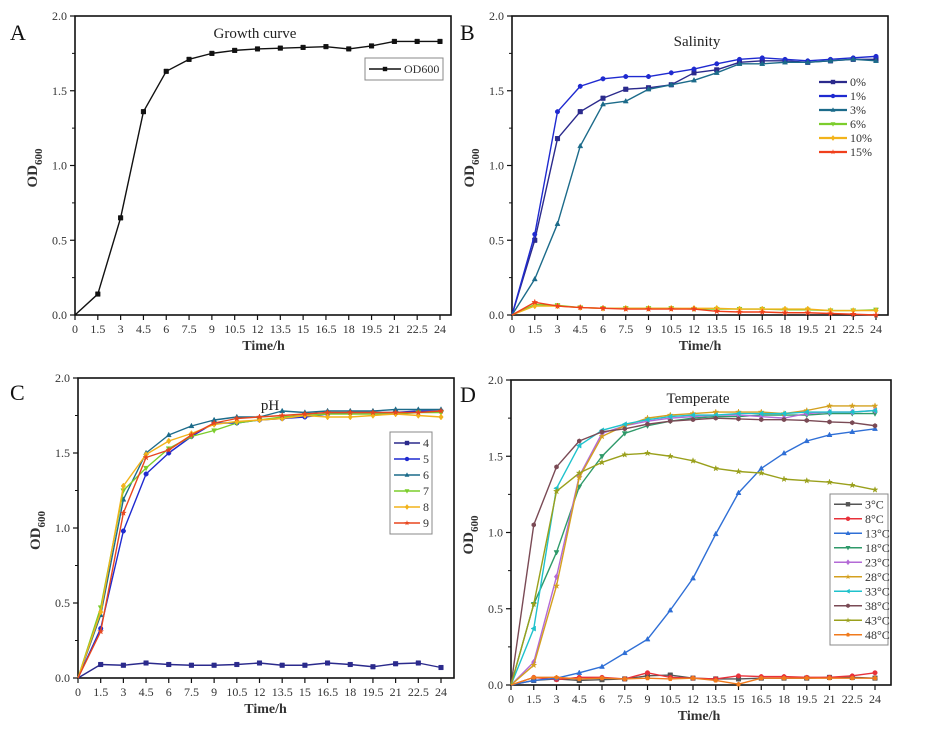 The height and width of the screenshot is (733, 925). Describe the element at coordinates (859, 569) in the screenshot. I see `legend: 3°C8°C13°C18°C23°C28°C33°C38°C43°C48°C` at that location.